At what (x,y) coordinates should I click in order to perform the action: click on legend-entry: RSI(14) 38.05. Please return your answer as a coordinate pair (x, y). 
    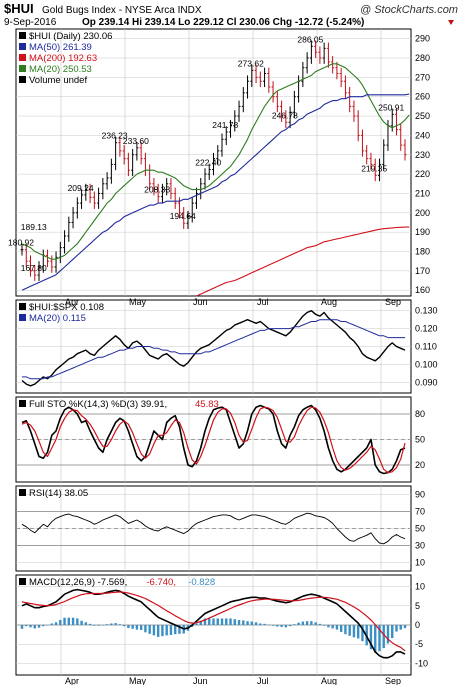
    Looking at the image, I should click on (58, 493).